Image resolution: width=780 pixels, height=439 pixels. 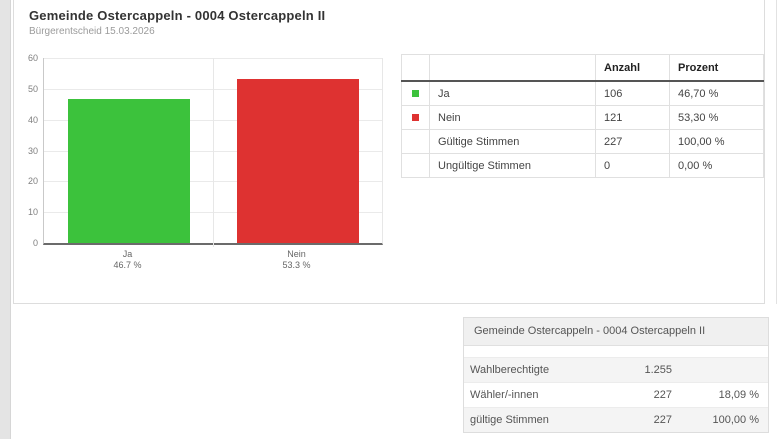 I want to click on results-header-prozent: Prozent, so click(x=716, y=68).